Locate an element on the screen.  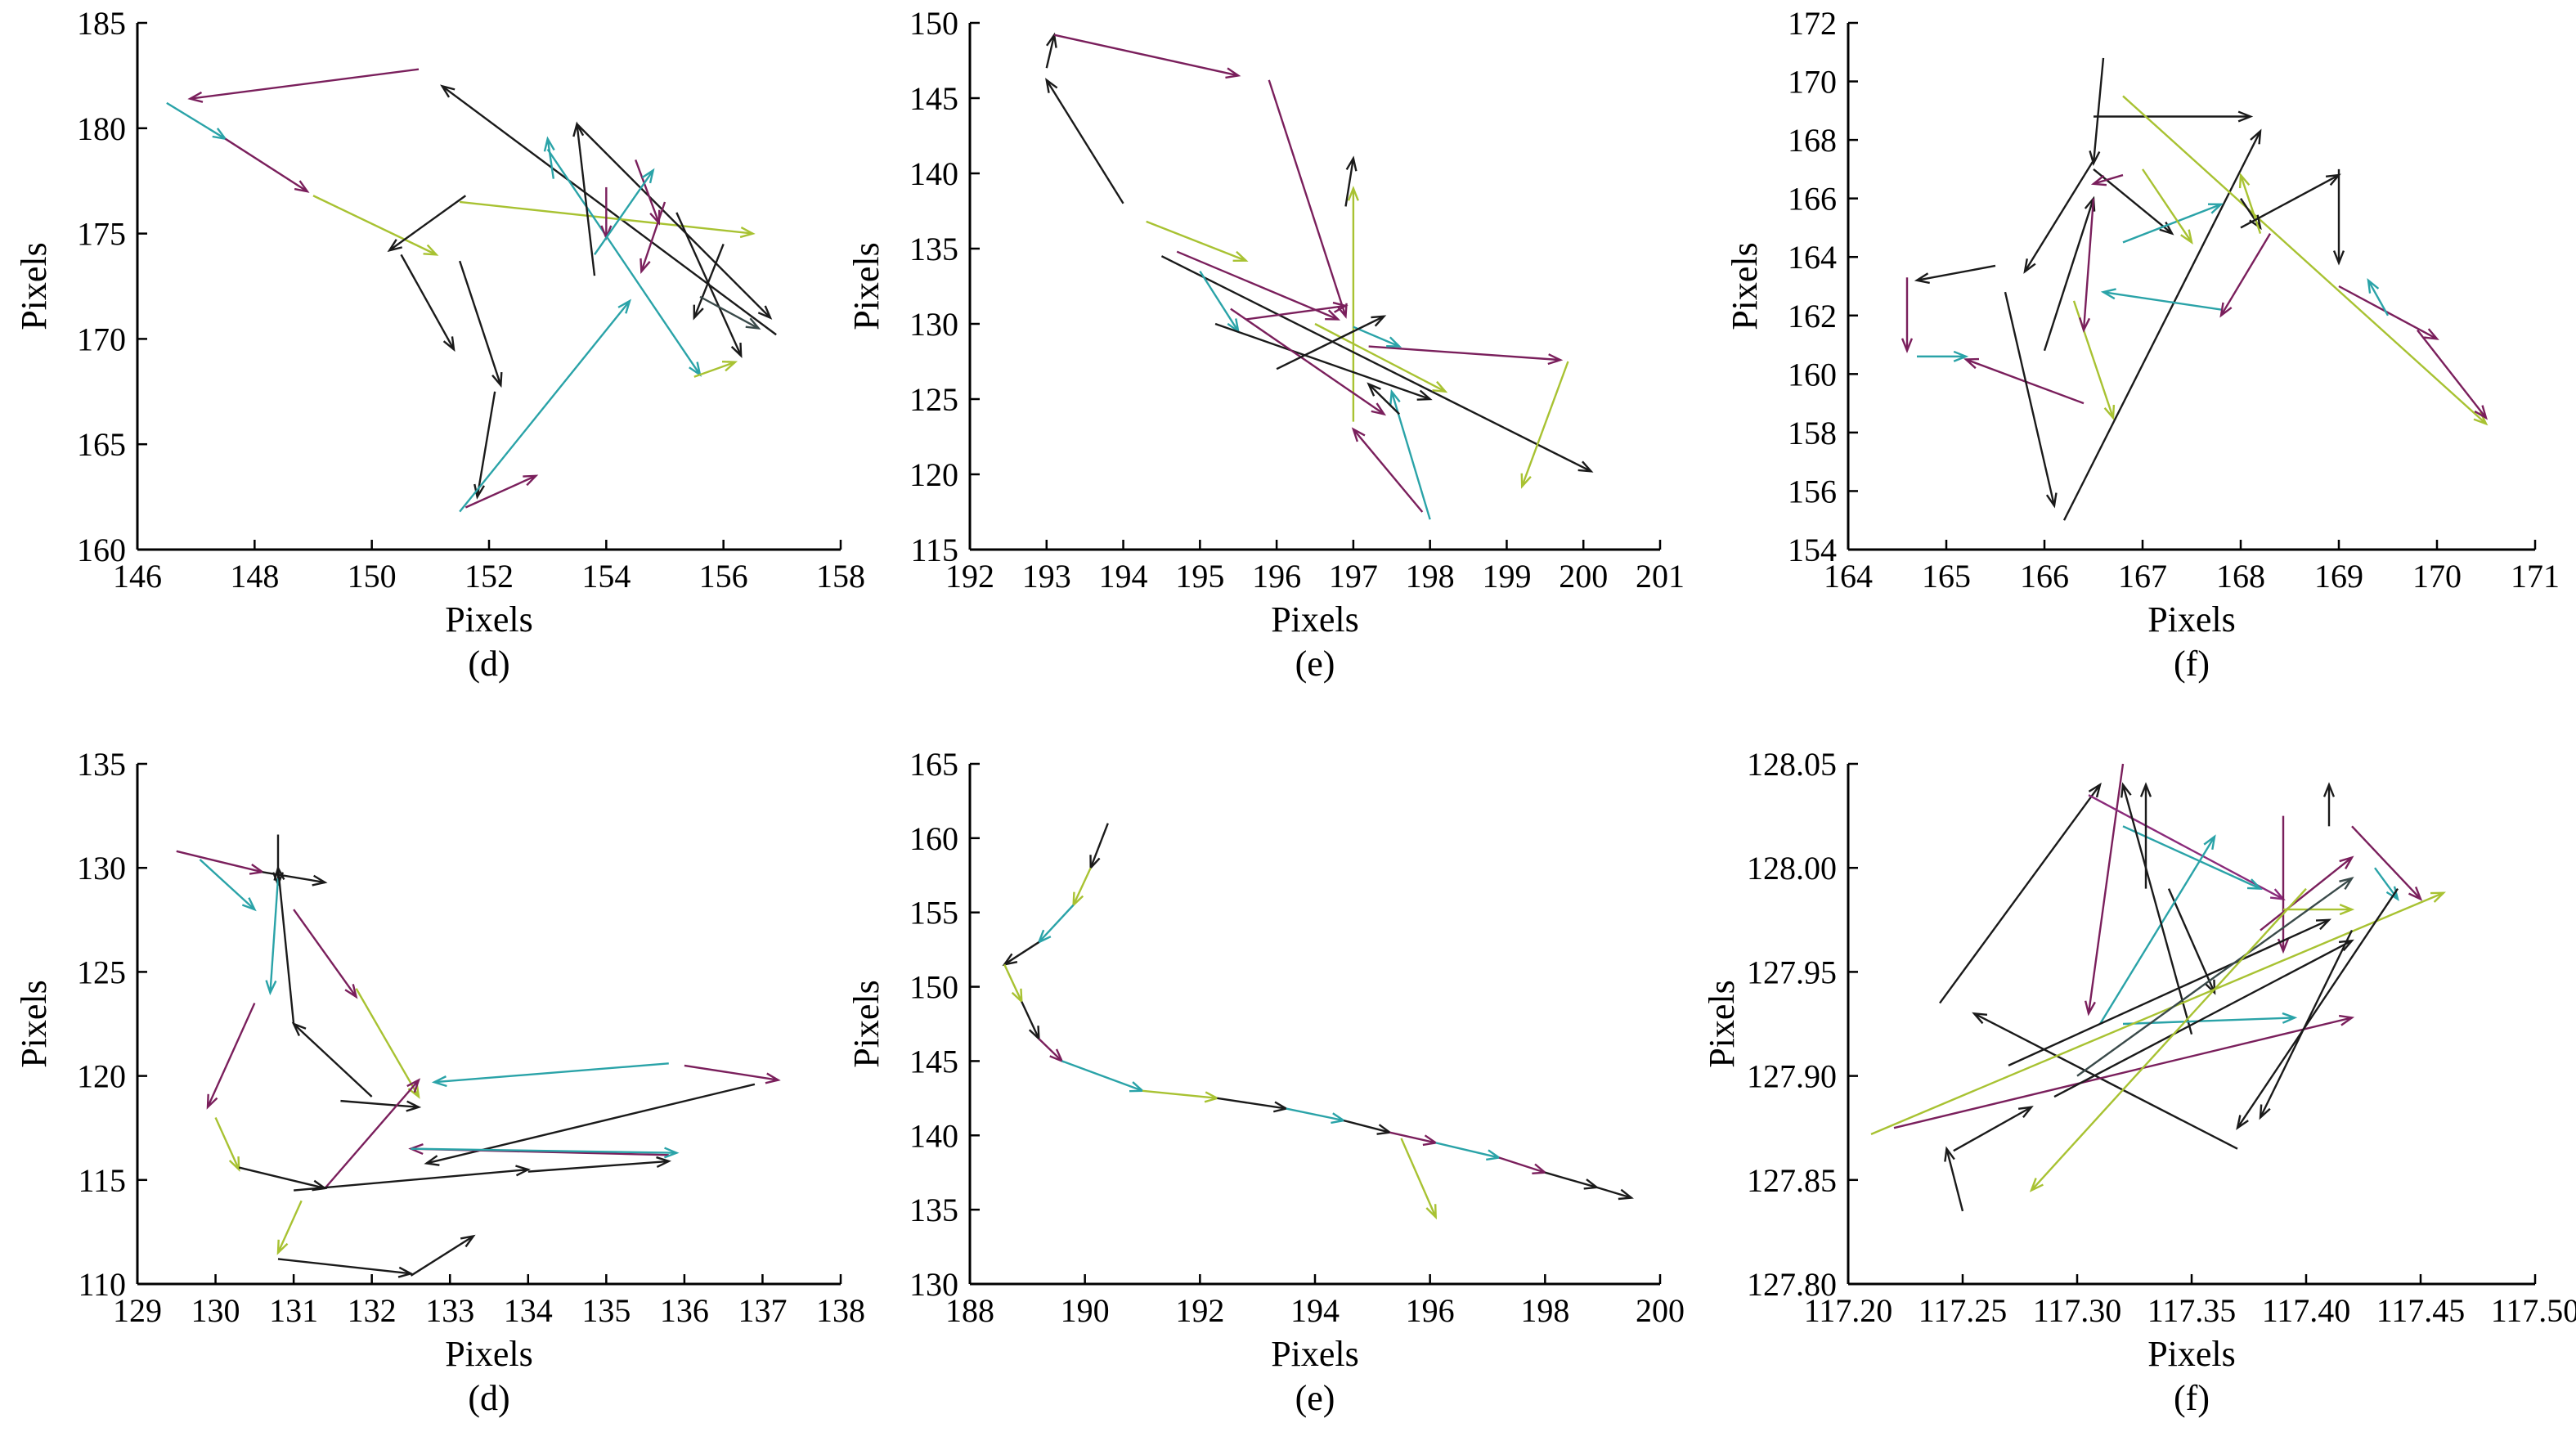
x-tick-label: 129 is located at coordinates (138, 1310).